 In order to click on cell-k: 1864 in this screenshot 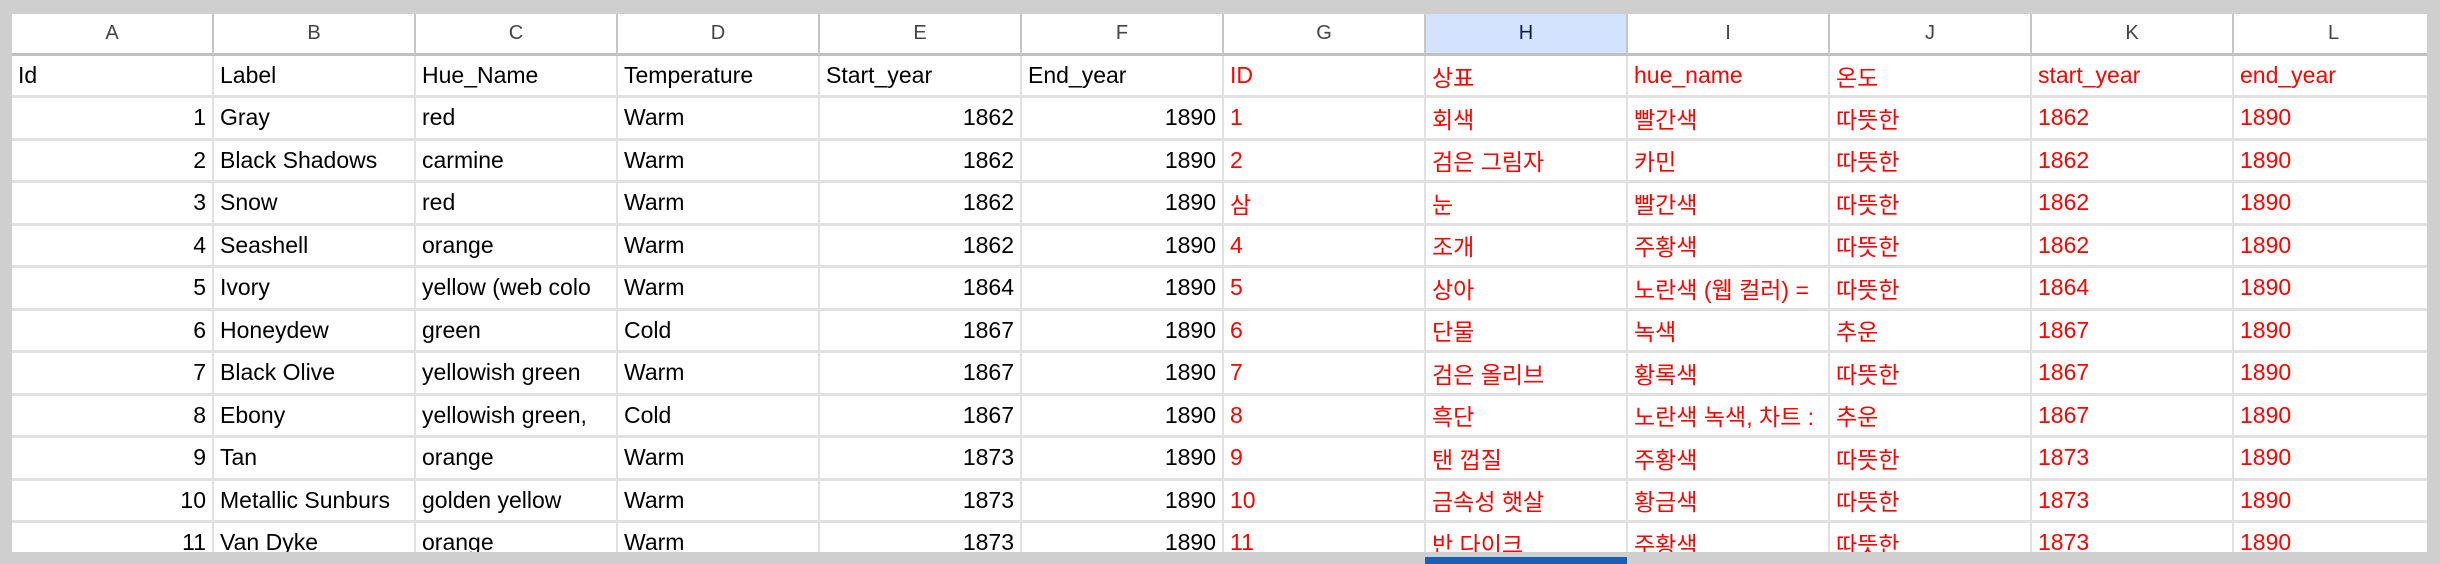, I will do `click(2133, 289)`.